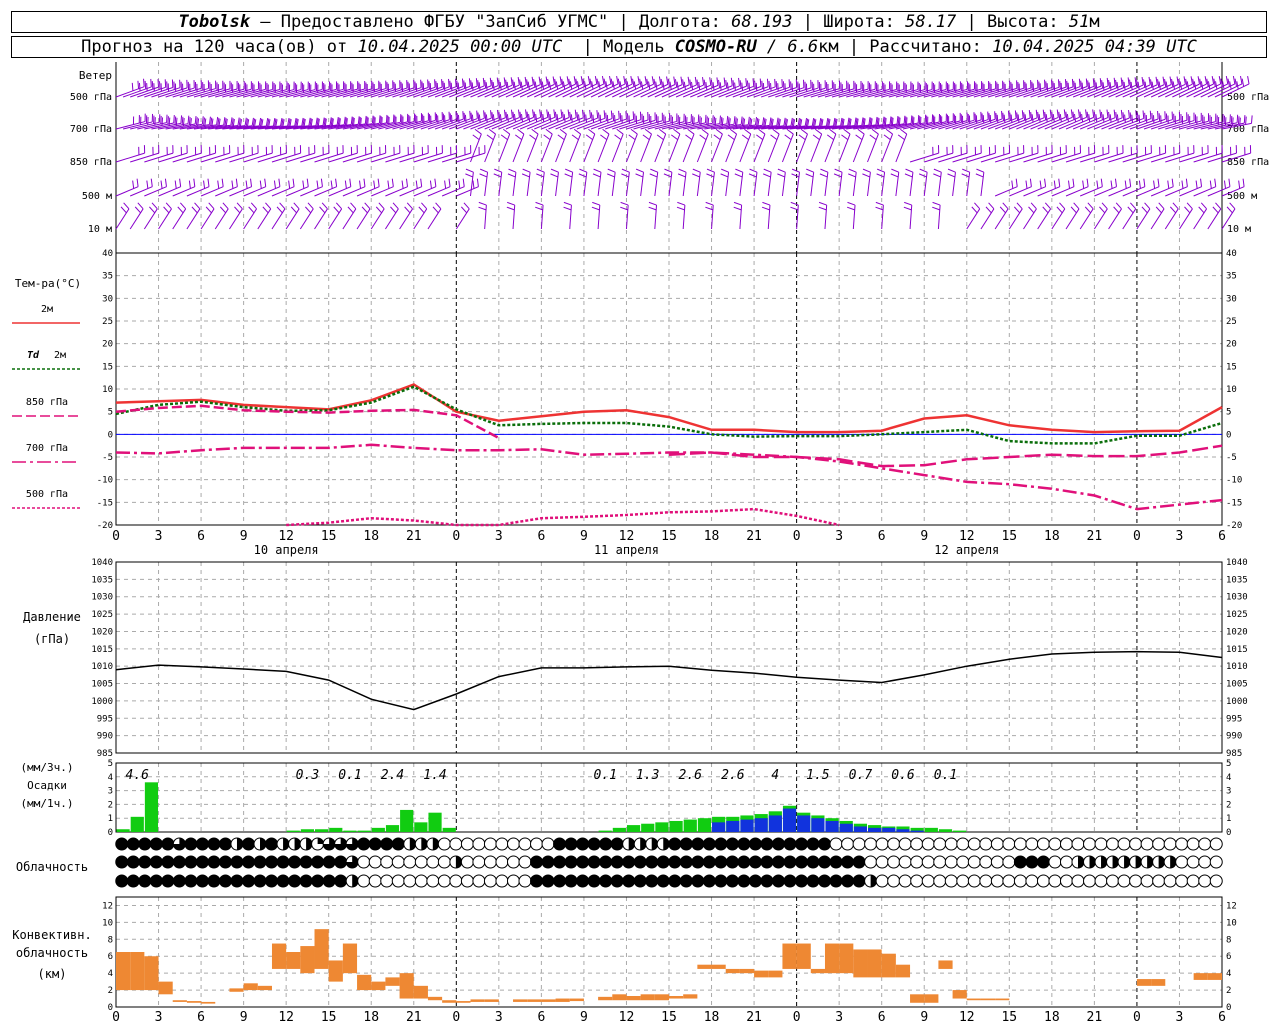 This screenshot has width=1280, height=1024. What do you see at coordinates (1228, 991) in the screenshot?
I see `y-tick-label-right: 2` at bounding box center [1228, 991].